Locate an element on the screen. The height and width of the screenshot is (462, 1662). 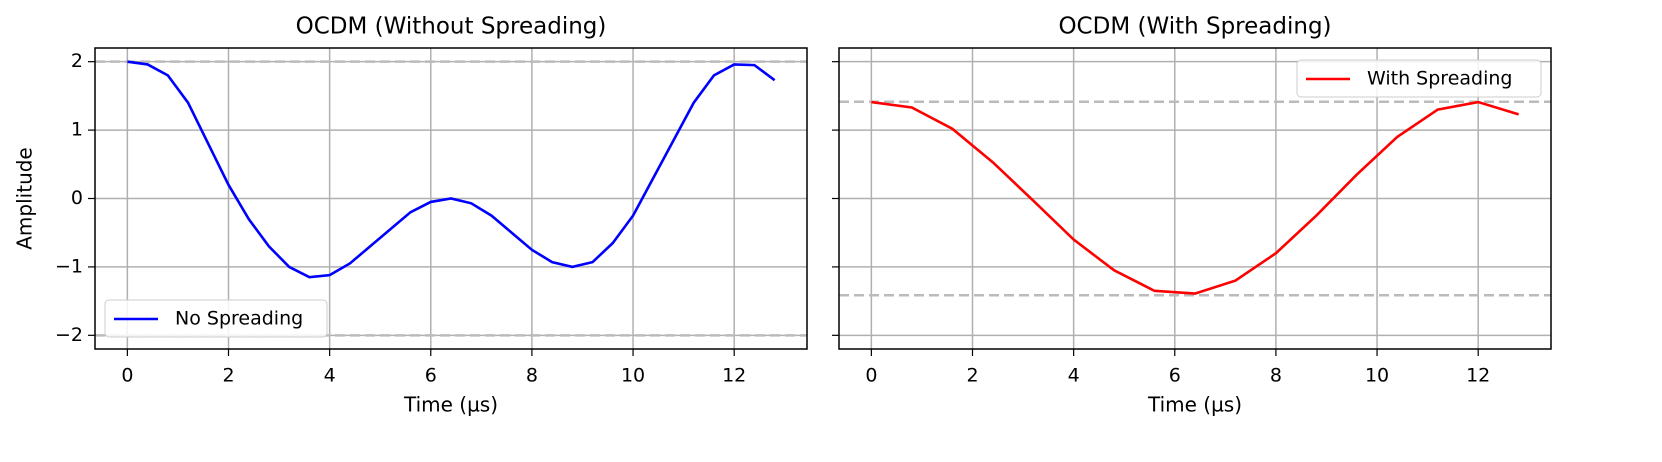
legend-label: With Spreading is located at coordinates (1439, 79).